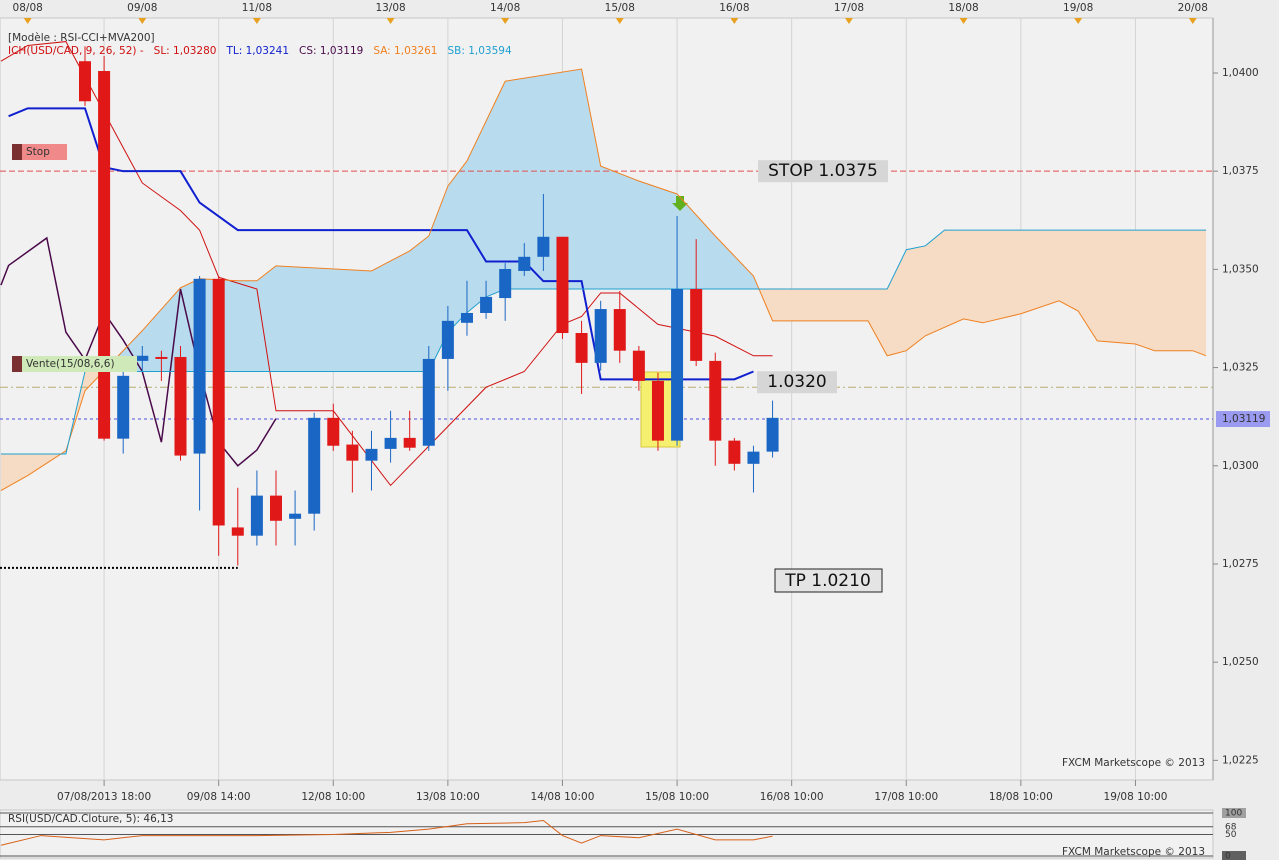 Image resolution: width=1279 pixels, height=860 pixels. Describe the element at coordinates (28, 8) in the screenshot. I see `date-label: 08/08` at that location.